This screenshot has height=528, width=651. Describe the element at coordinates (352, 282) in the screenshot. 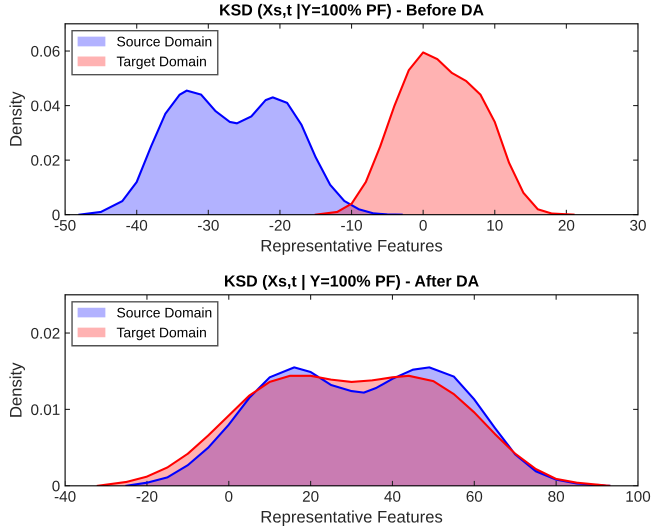

I see `chart-title: KSD (Xs,t | Y=100% PF) - After DA` at that location.